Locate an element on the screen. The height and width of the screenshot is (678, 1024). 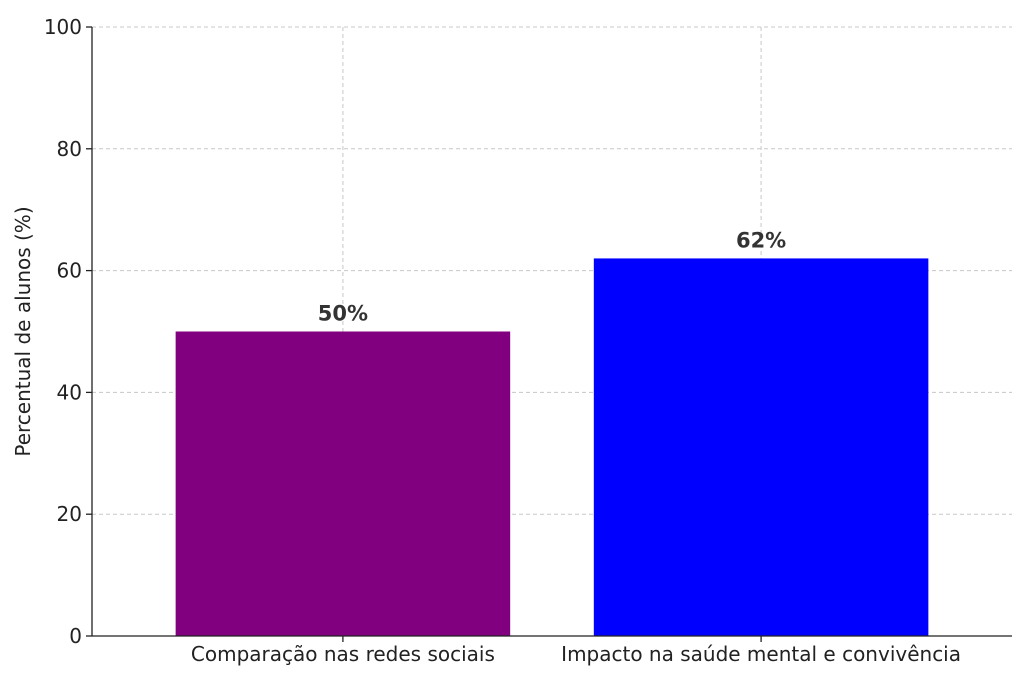
data-label: 50% is located at coordinates (343, 314).